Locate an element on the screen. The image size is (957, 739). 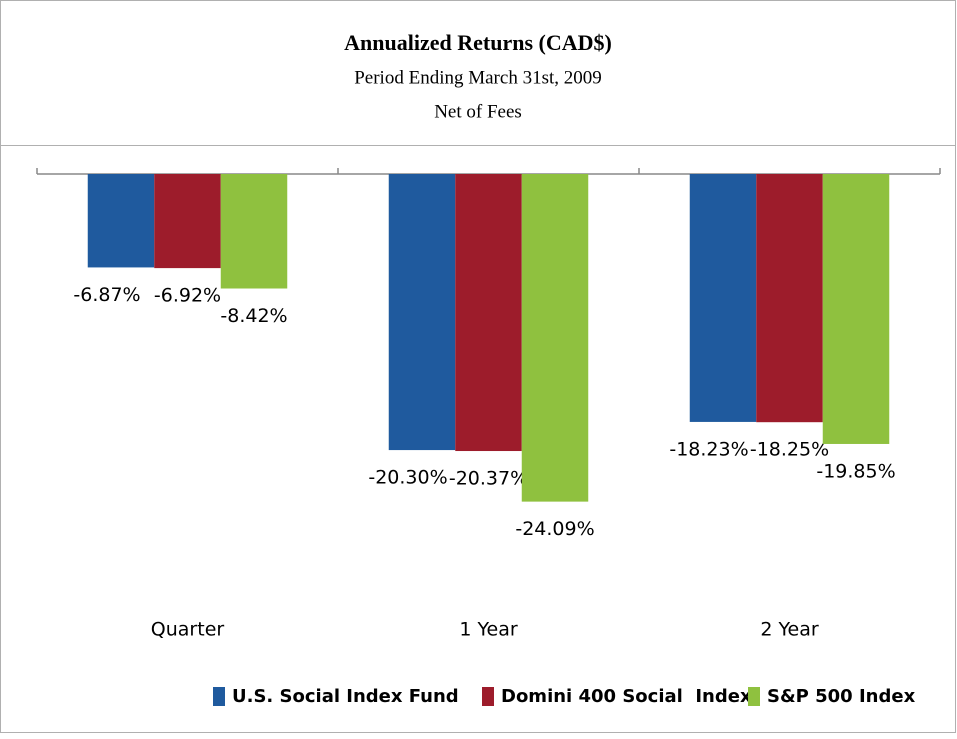
x-tick-label: 2 Year is located at coordinates (789, 630).